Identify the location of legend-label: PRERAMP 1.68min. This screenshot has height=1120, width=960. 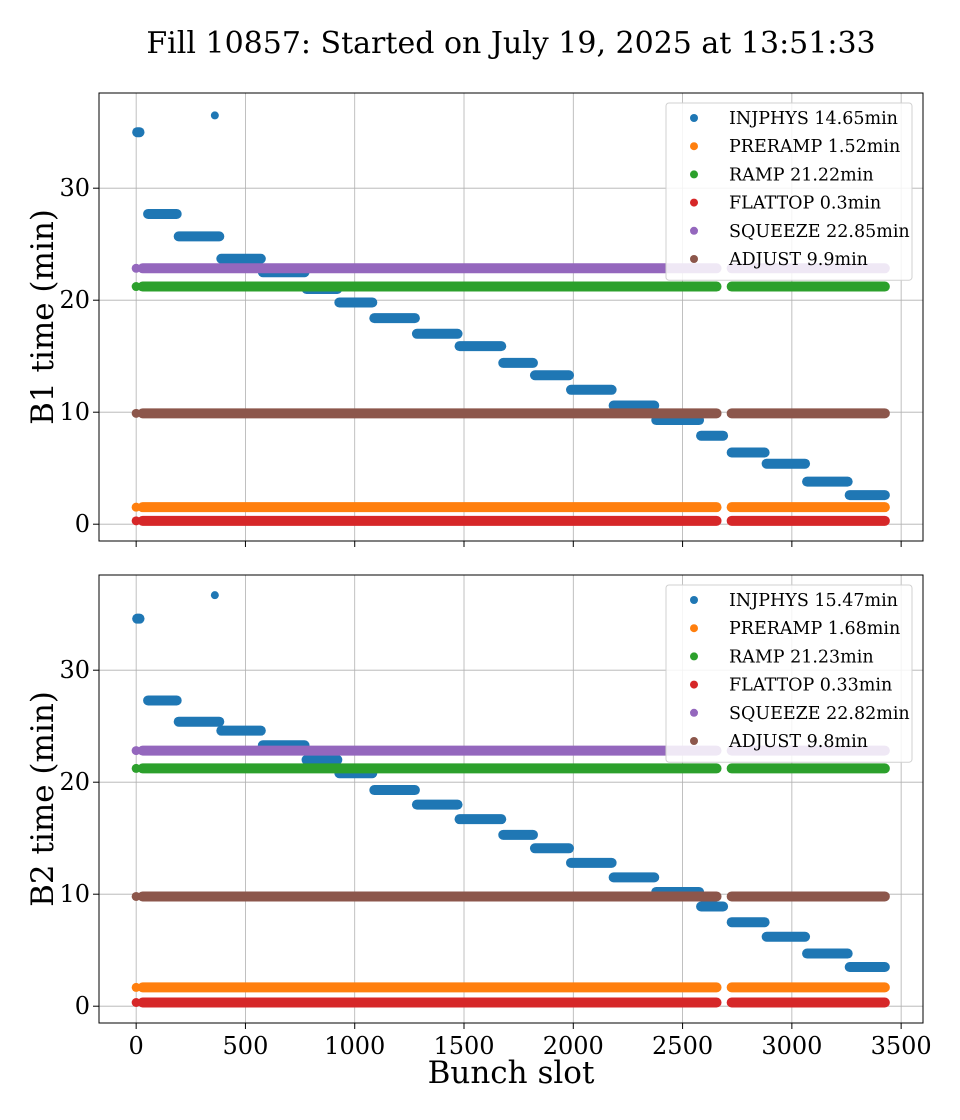
(814, 629).